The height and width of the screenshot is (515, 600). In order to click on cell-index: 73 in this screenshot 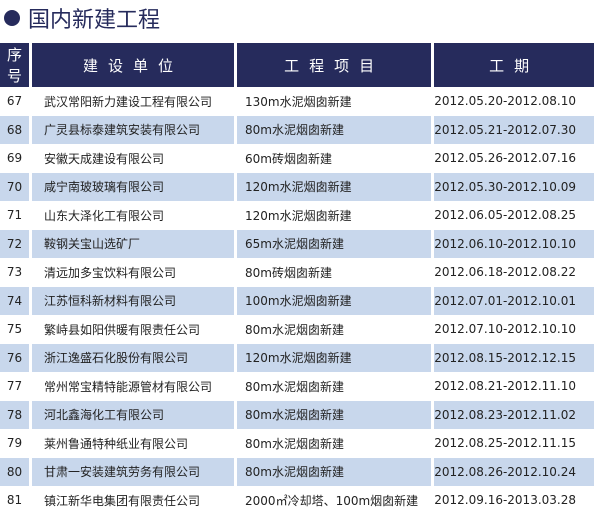, I will do `click(14, 272)`.